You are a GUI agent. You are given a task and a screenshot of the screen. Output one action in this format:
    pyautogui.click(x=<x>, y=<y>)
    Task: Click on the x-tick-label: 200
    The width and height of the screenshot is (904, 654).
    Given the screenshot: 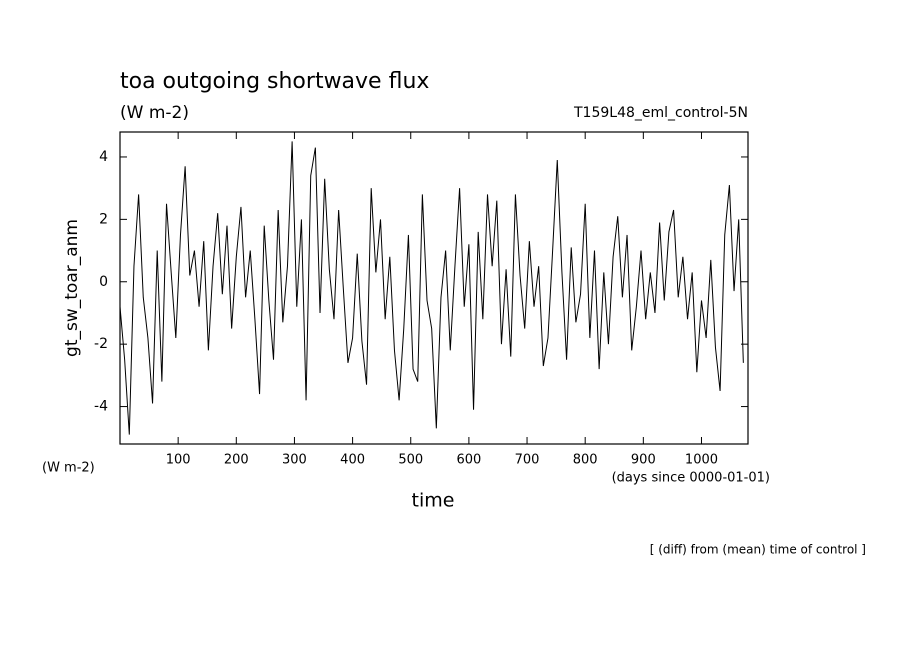 What is the action you would take?
    pyautogui.click(x=236, y=460)
    